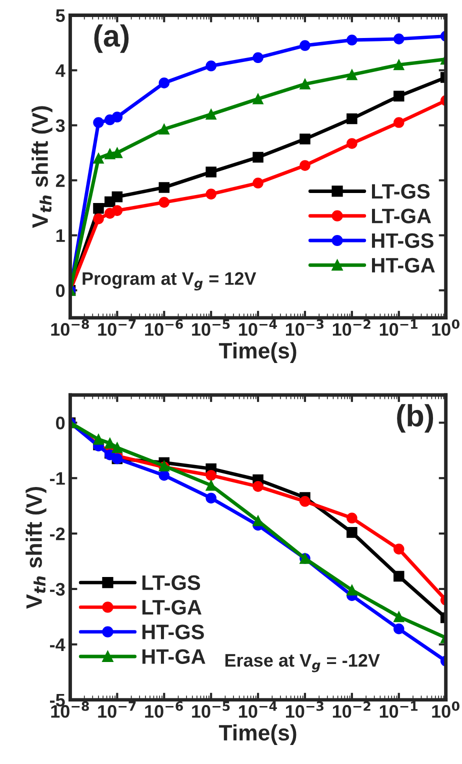  Describe the element at coordinates (58, 644) in the screenshot. I see `y-tick-label: -4` at that location.